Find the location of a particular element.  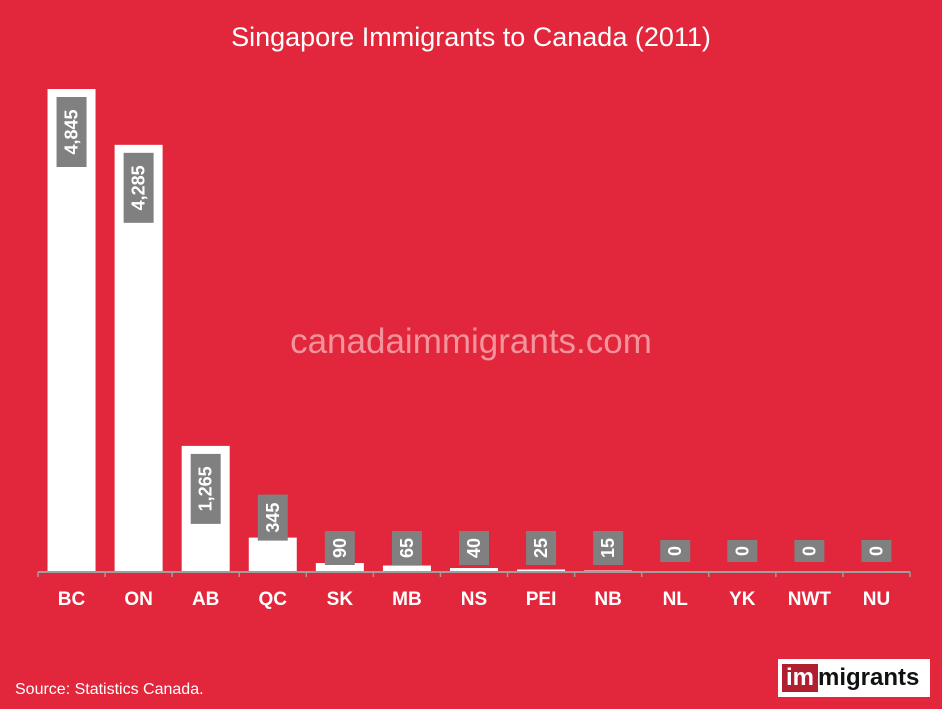

value-label-sk: 90 is located at coordinates (339, 548).